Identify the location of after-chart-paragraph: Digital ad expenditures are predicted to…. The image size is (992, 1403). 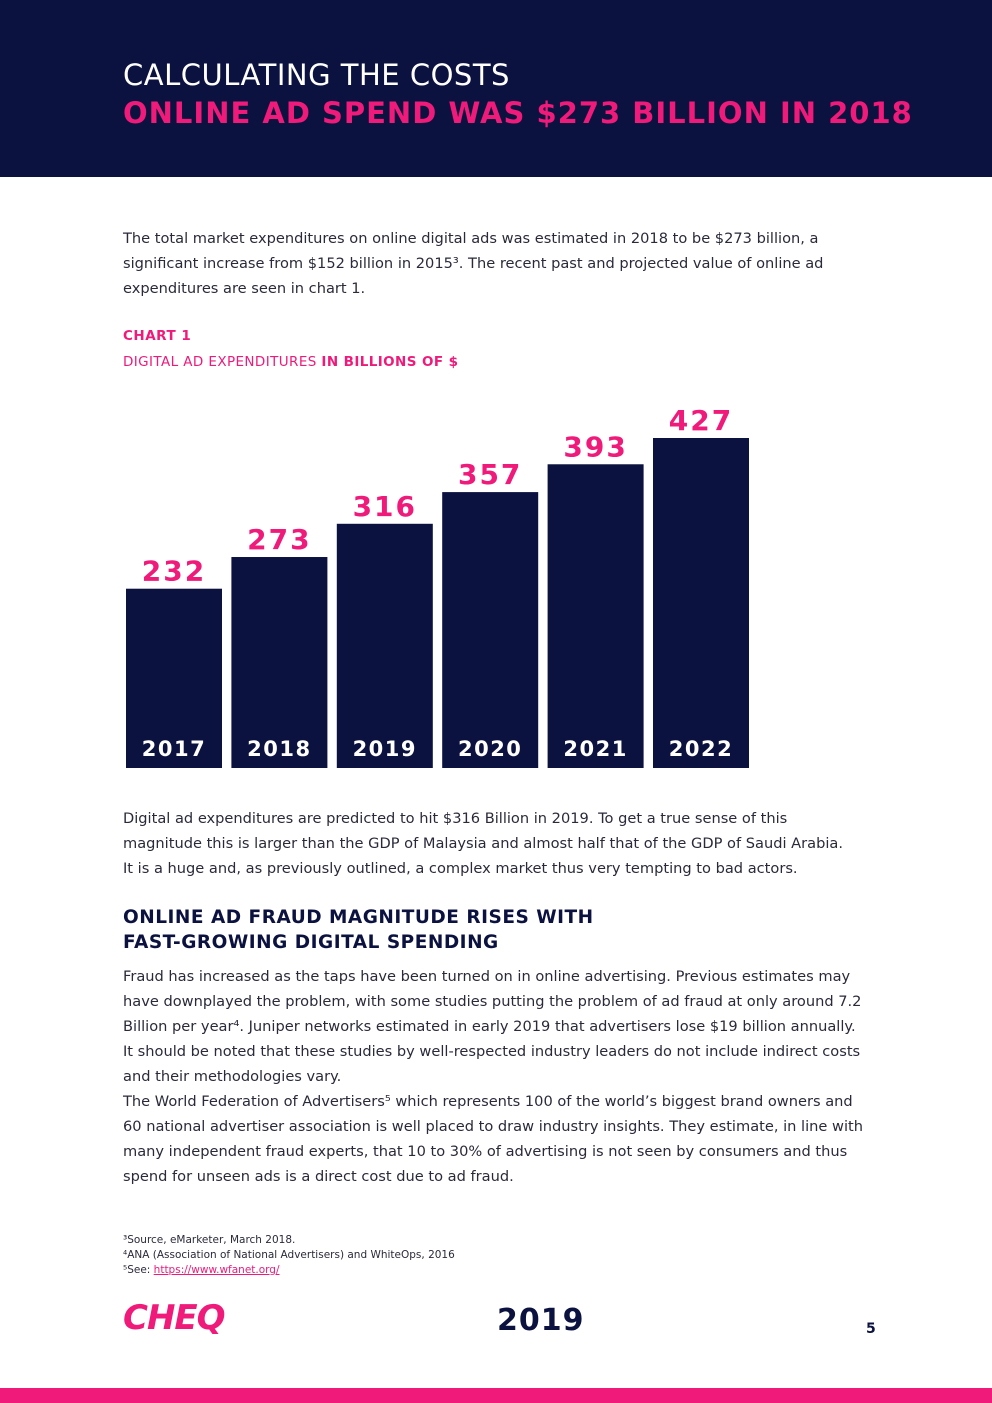
(504, 843).